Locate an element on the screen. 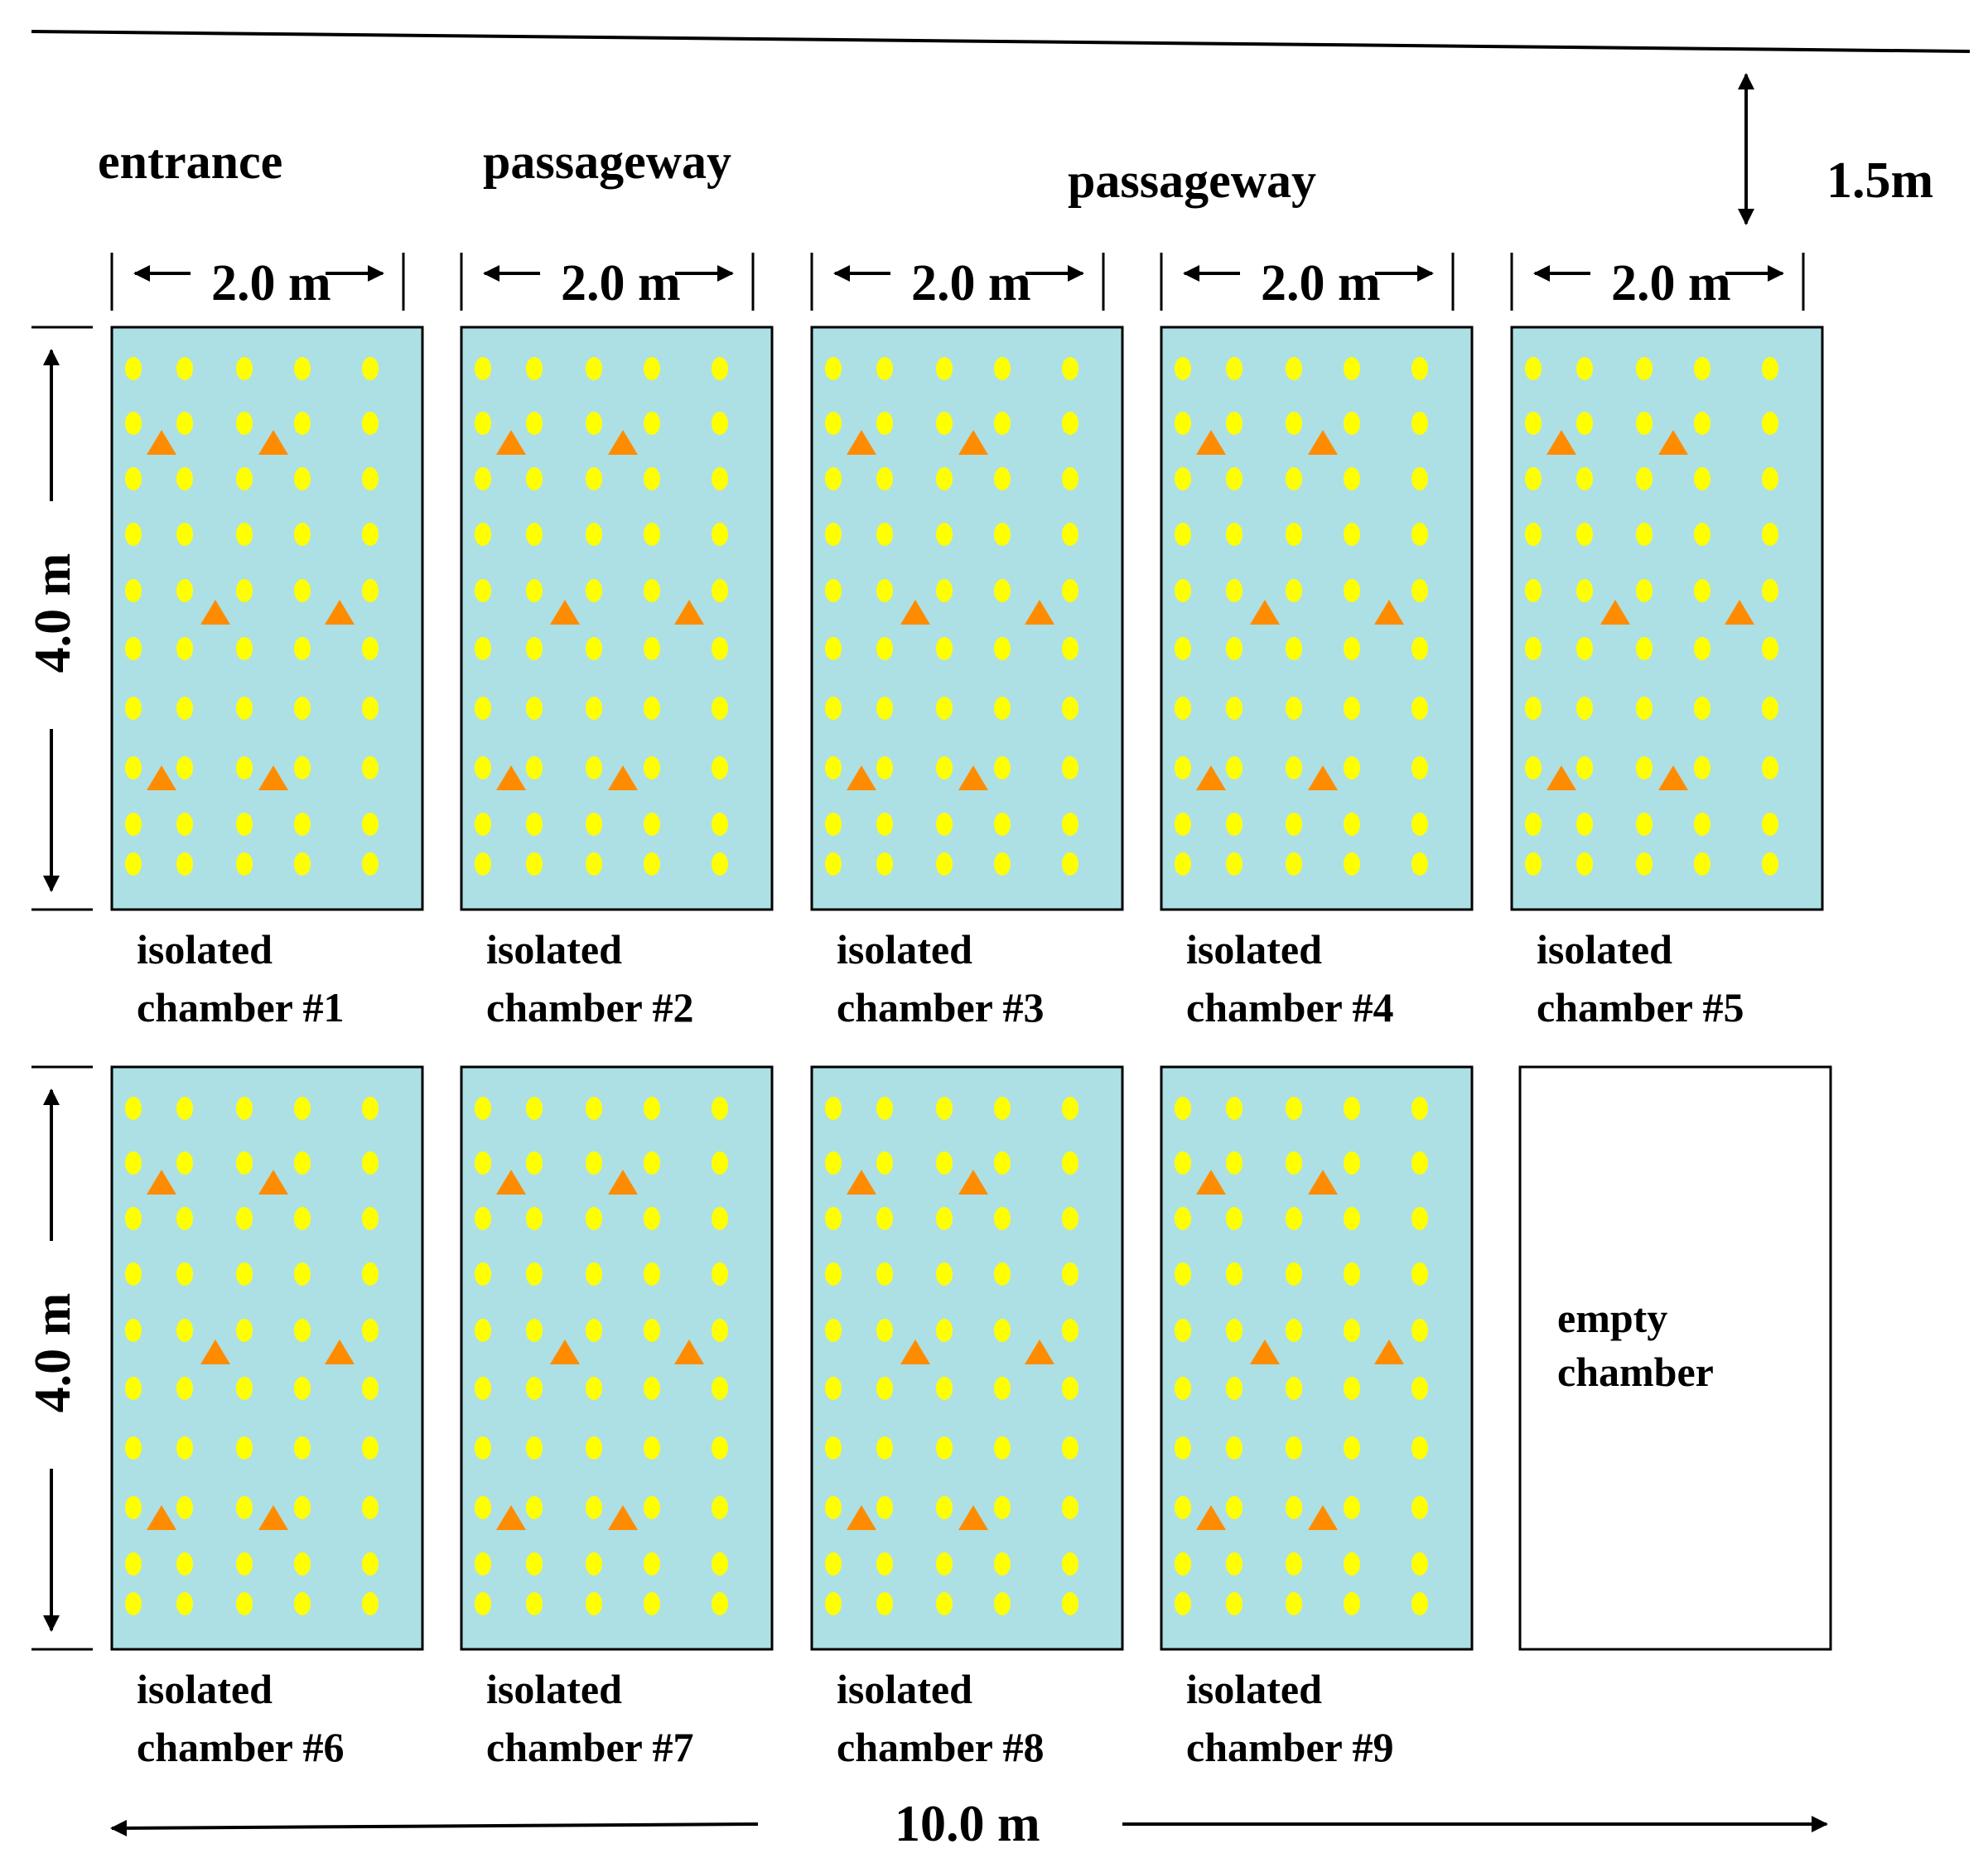 Image resolution: width=1988 pixels, height=1868 pixels. chamber-label-line2: chamber #2 is located at coordinates (589, 1007).